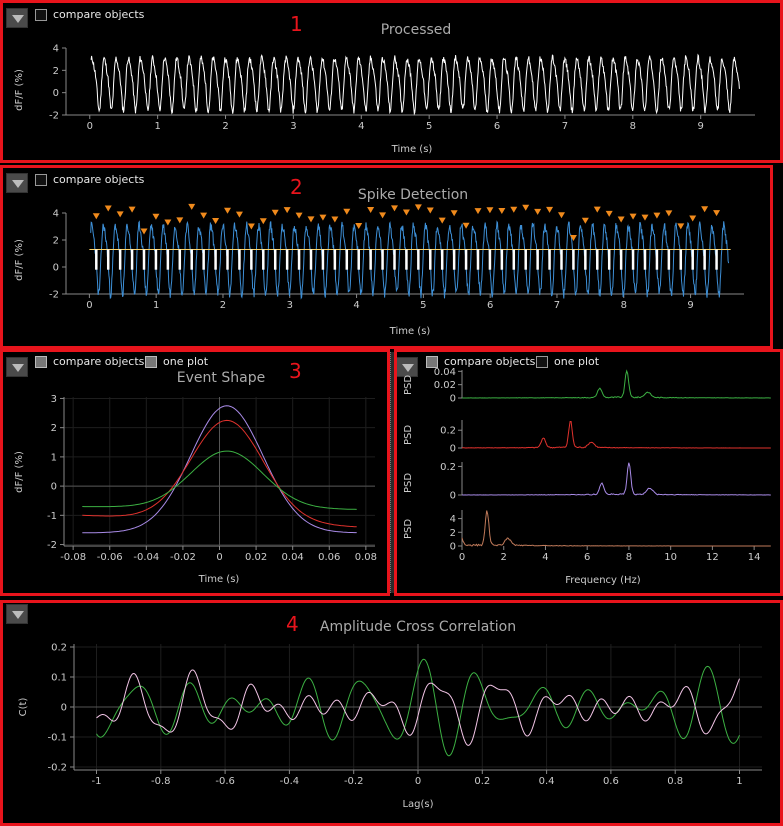 This screenshot has width=783, height=826. Describe the element at coordinates (547, 781) in the screenshot. I see `x-tick-label: 0.4` at that location.